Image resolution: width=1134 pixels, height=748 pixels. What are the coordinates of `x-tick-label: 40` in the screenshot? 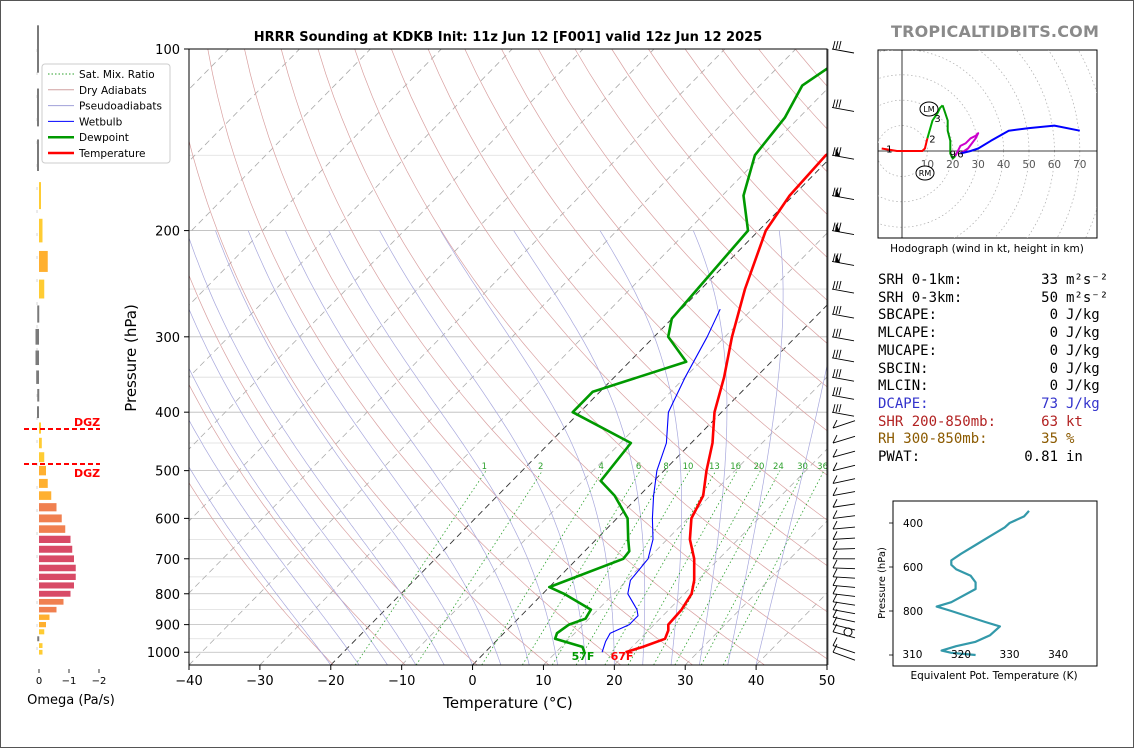 It's located at (756, 681).